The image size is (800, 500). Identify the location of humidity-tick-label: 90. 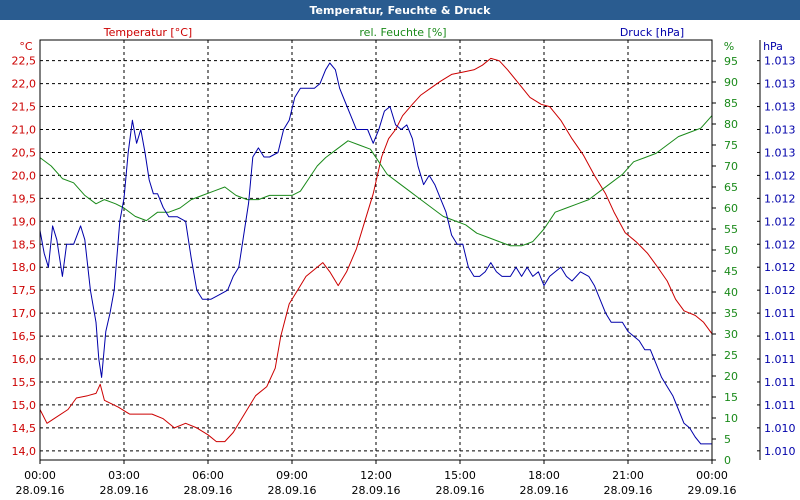
(731, 82).